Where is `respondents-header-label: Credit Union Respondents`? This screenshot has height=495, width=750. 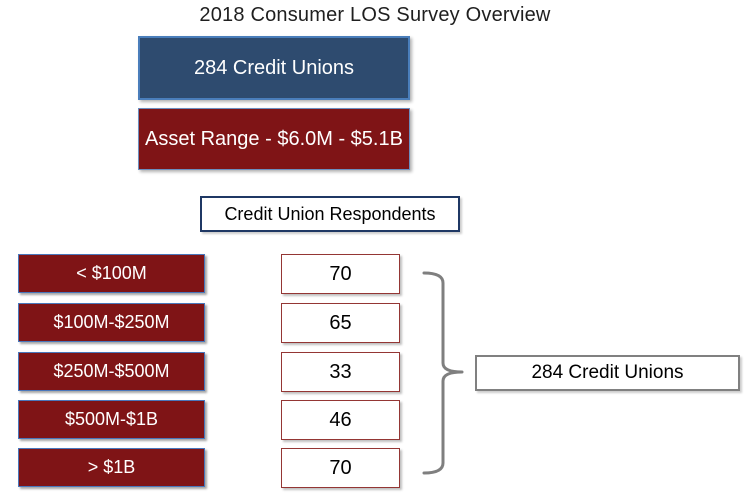
respondents-header-label: Credit Union Respondents is located at coordinates (330, 213).